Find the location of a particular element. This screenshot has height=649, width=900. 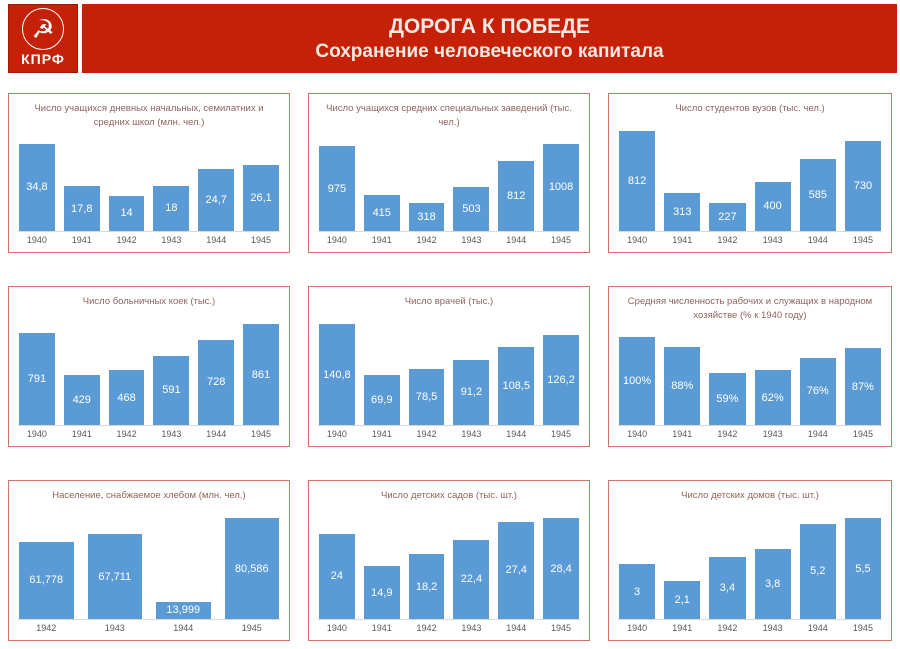

bar-1943: 503 is located at coordinates (471, 209).